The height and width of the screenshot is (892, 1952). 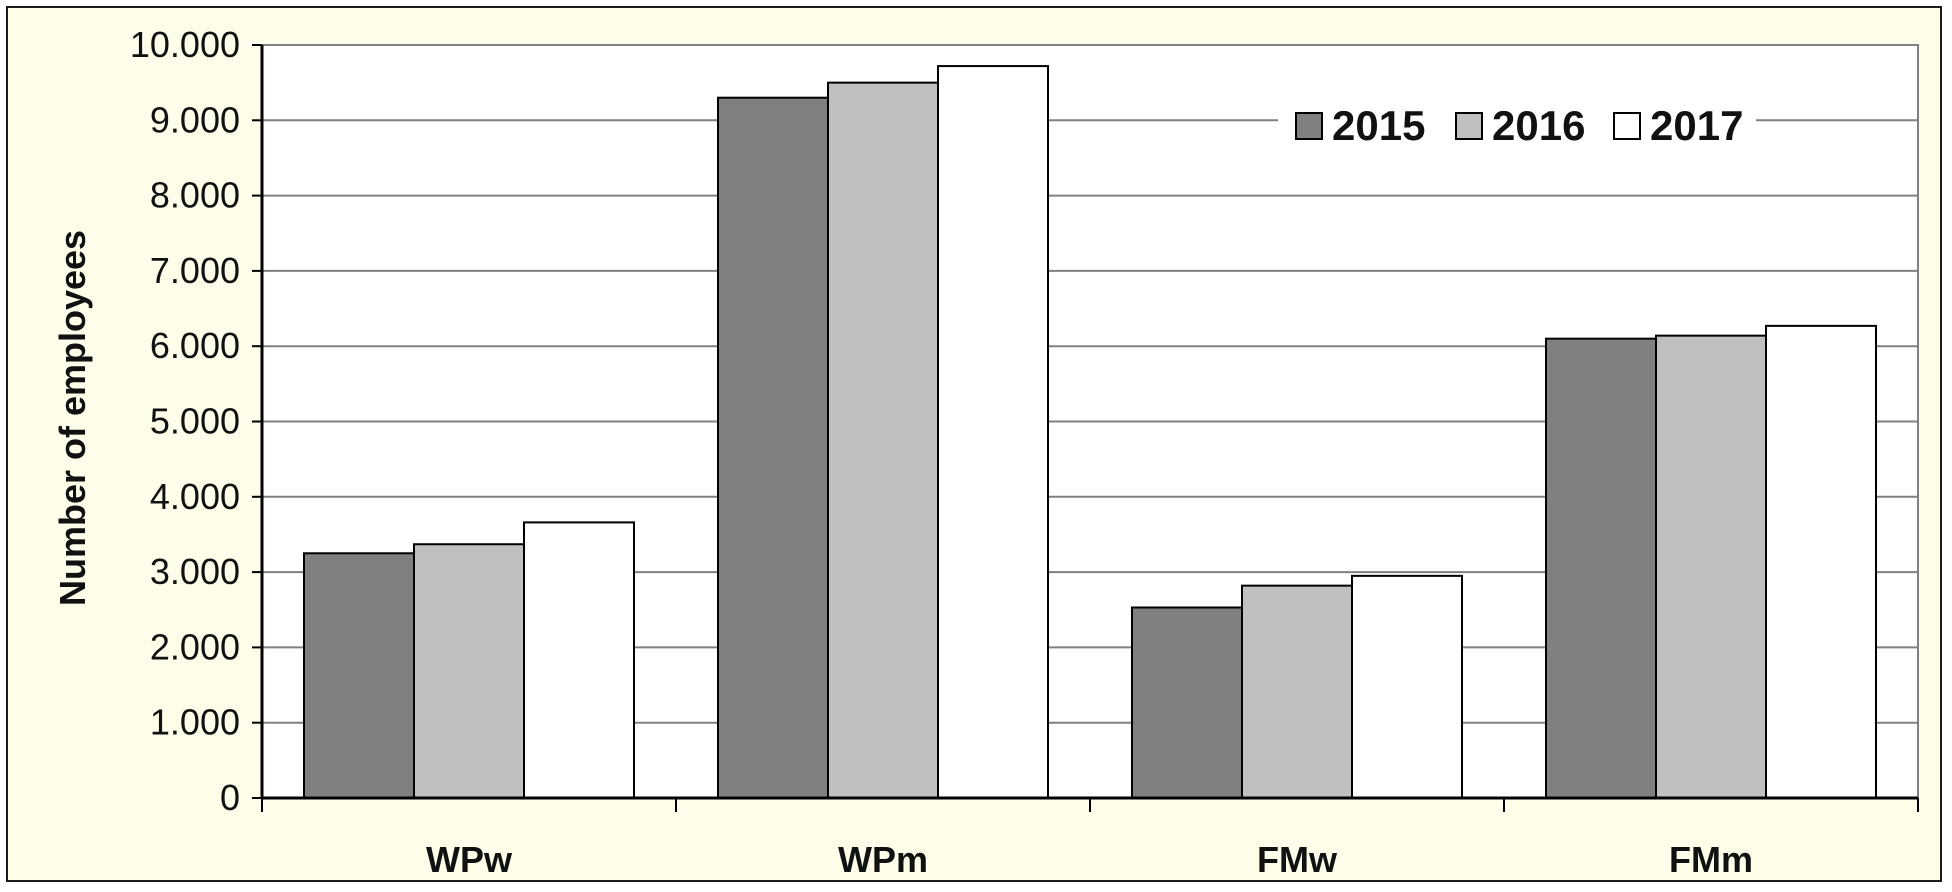 I want to click on legend-box, so click(x=1517, y=125).